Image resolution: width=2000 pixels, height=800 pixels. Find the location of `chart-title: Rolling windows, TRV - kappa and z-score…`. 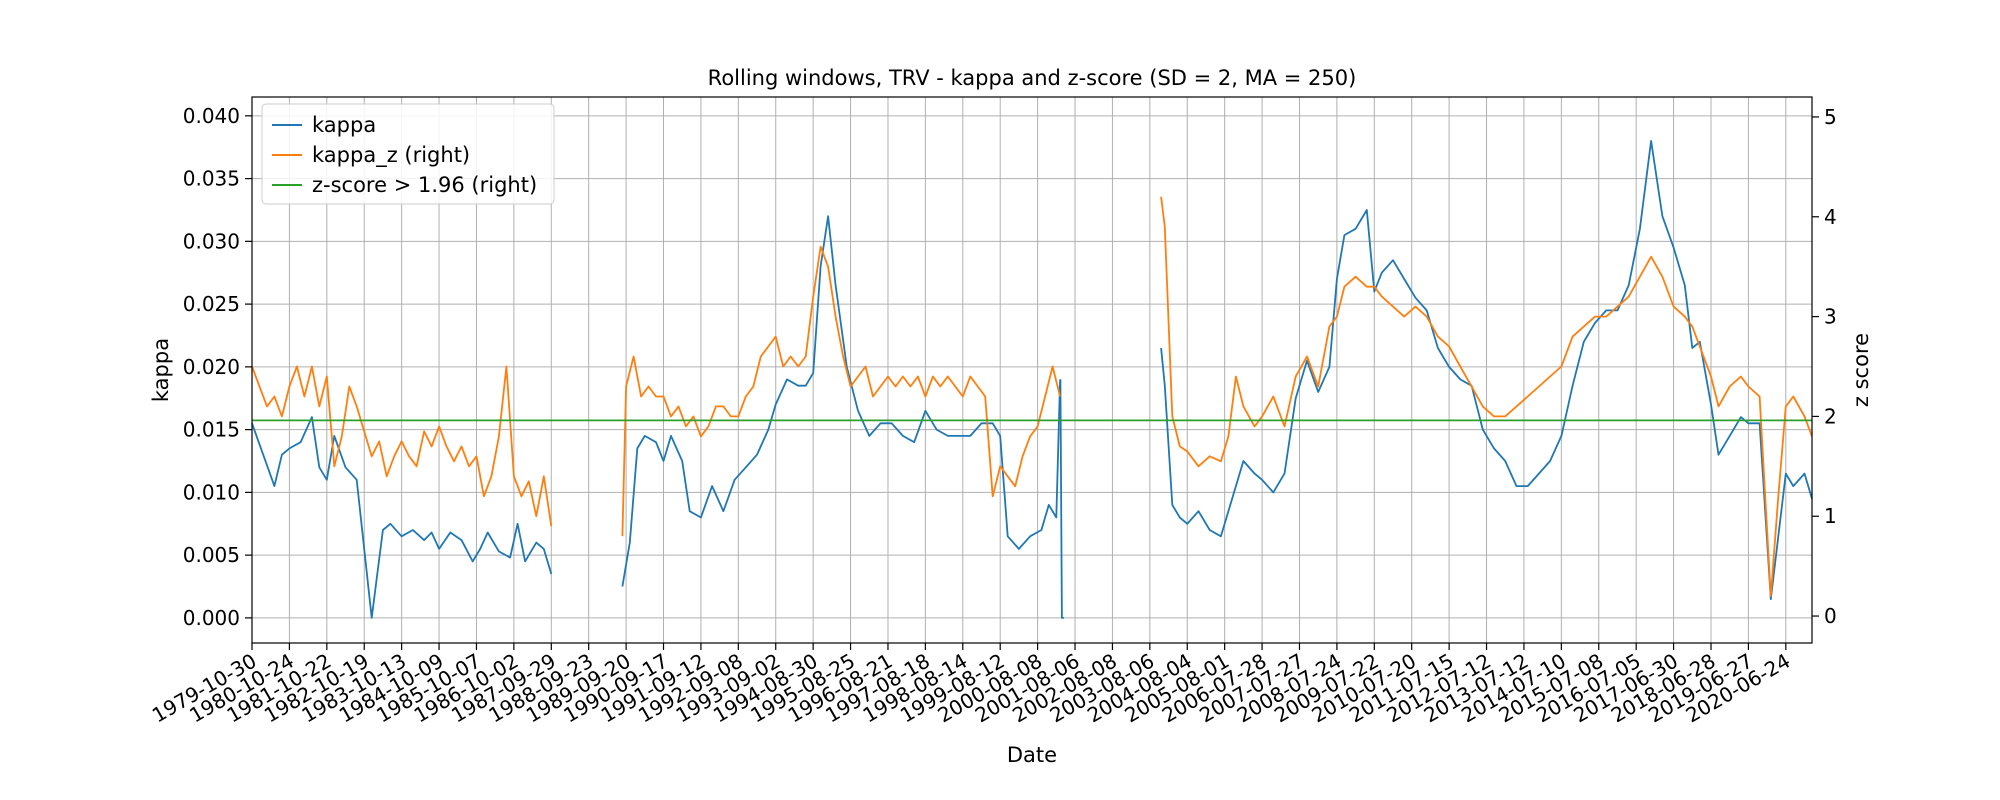

chart-title: Rolling windows, TRV - kappa and z-score… is located at coordinates (1032, 78).